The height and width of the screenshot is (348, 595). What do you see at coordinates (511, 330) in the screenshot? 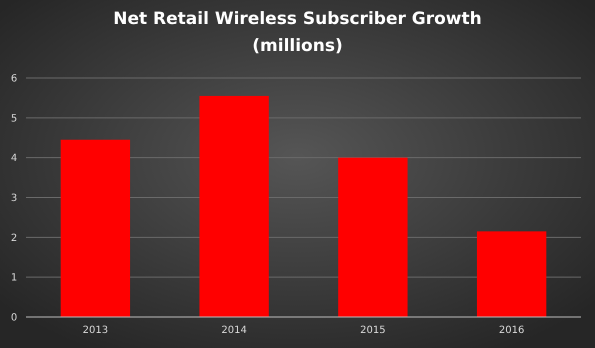
I see `x-tick-label: 2016` at bounding box center [511, 330].